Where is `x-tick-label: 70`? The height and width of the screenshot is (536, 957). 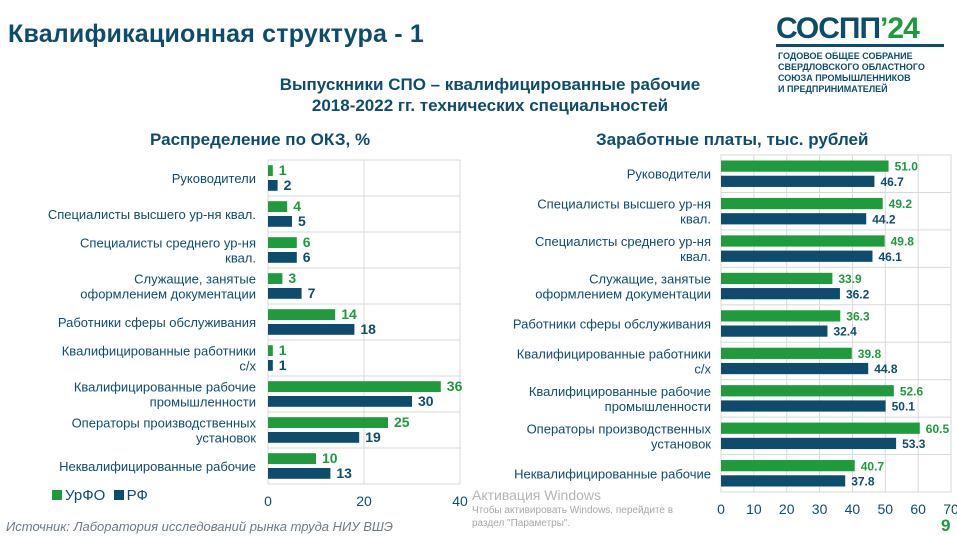 x-tick-label: 70 is located at coordinates (950, 509).